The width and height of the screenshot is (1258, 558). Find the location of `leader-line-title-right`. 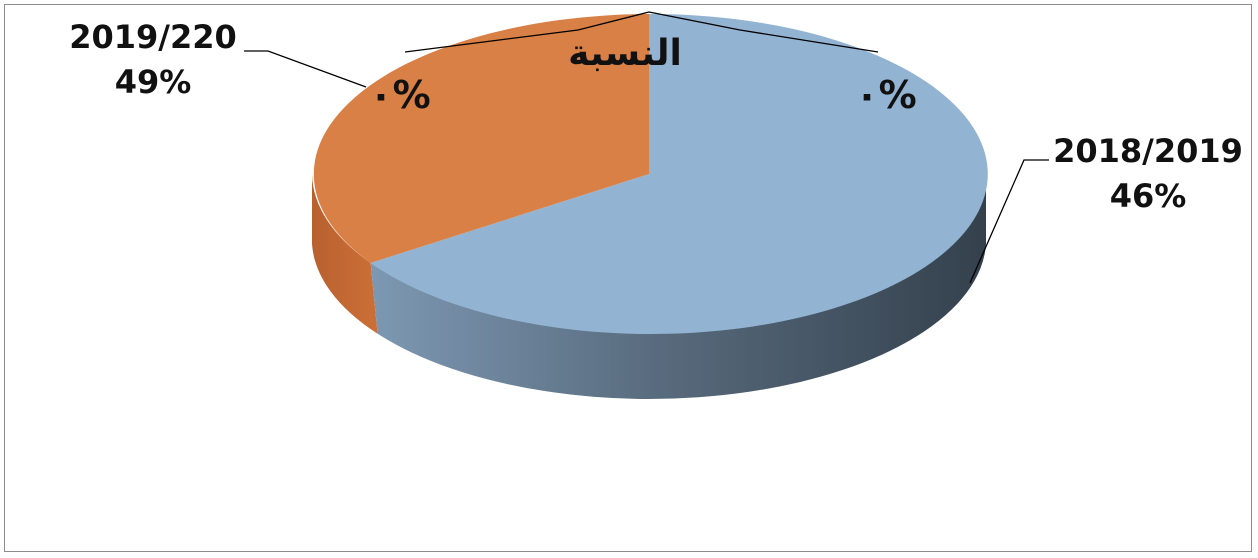

leader-line-title-right is located at coordinates (763, 32).